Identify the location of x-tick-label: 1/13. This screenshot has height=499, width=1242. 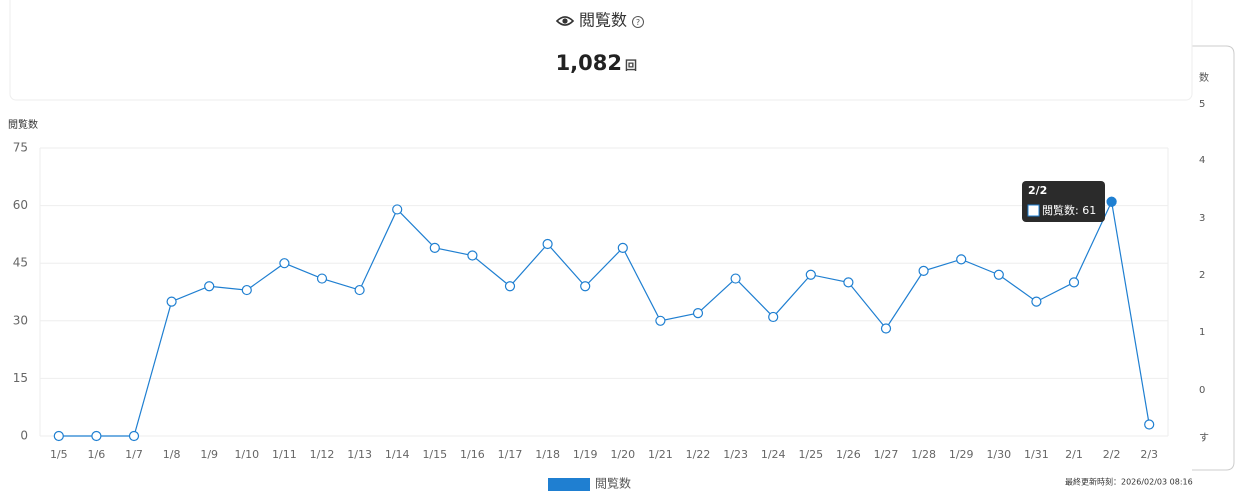
(359, 454).